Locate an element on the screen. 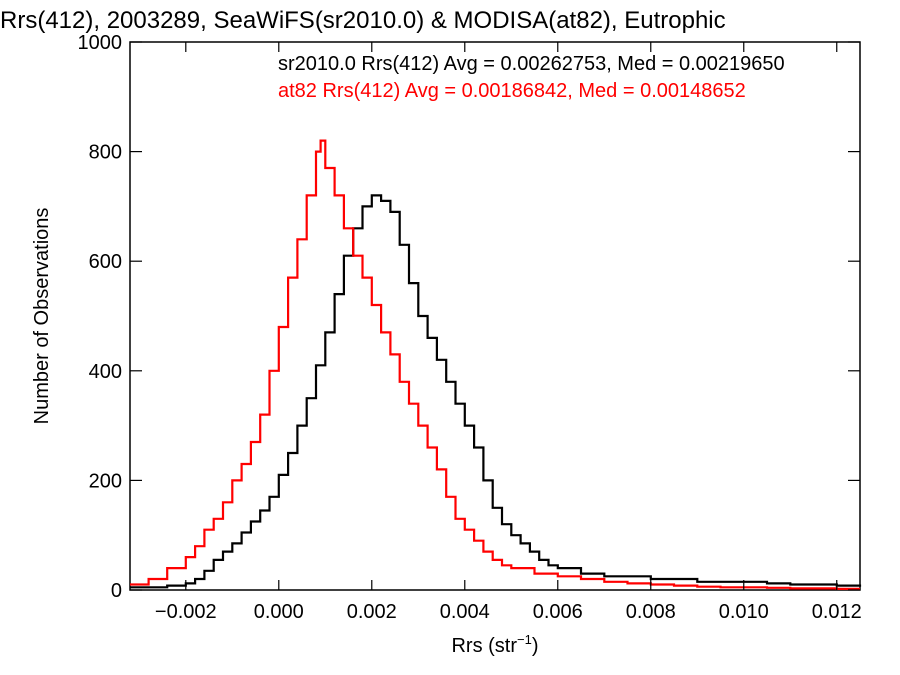 This screenshot has width=900, height=675. x-tick-label: 0.010 is located at coordinates (744, 612).